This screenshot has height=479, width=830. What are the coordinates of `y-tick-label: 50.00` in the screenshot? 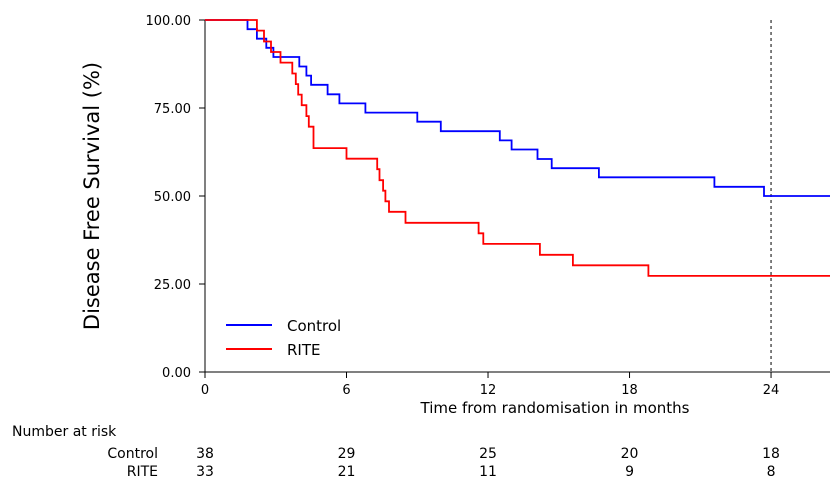 It's located at (172, 197).